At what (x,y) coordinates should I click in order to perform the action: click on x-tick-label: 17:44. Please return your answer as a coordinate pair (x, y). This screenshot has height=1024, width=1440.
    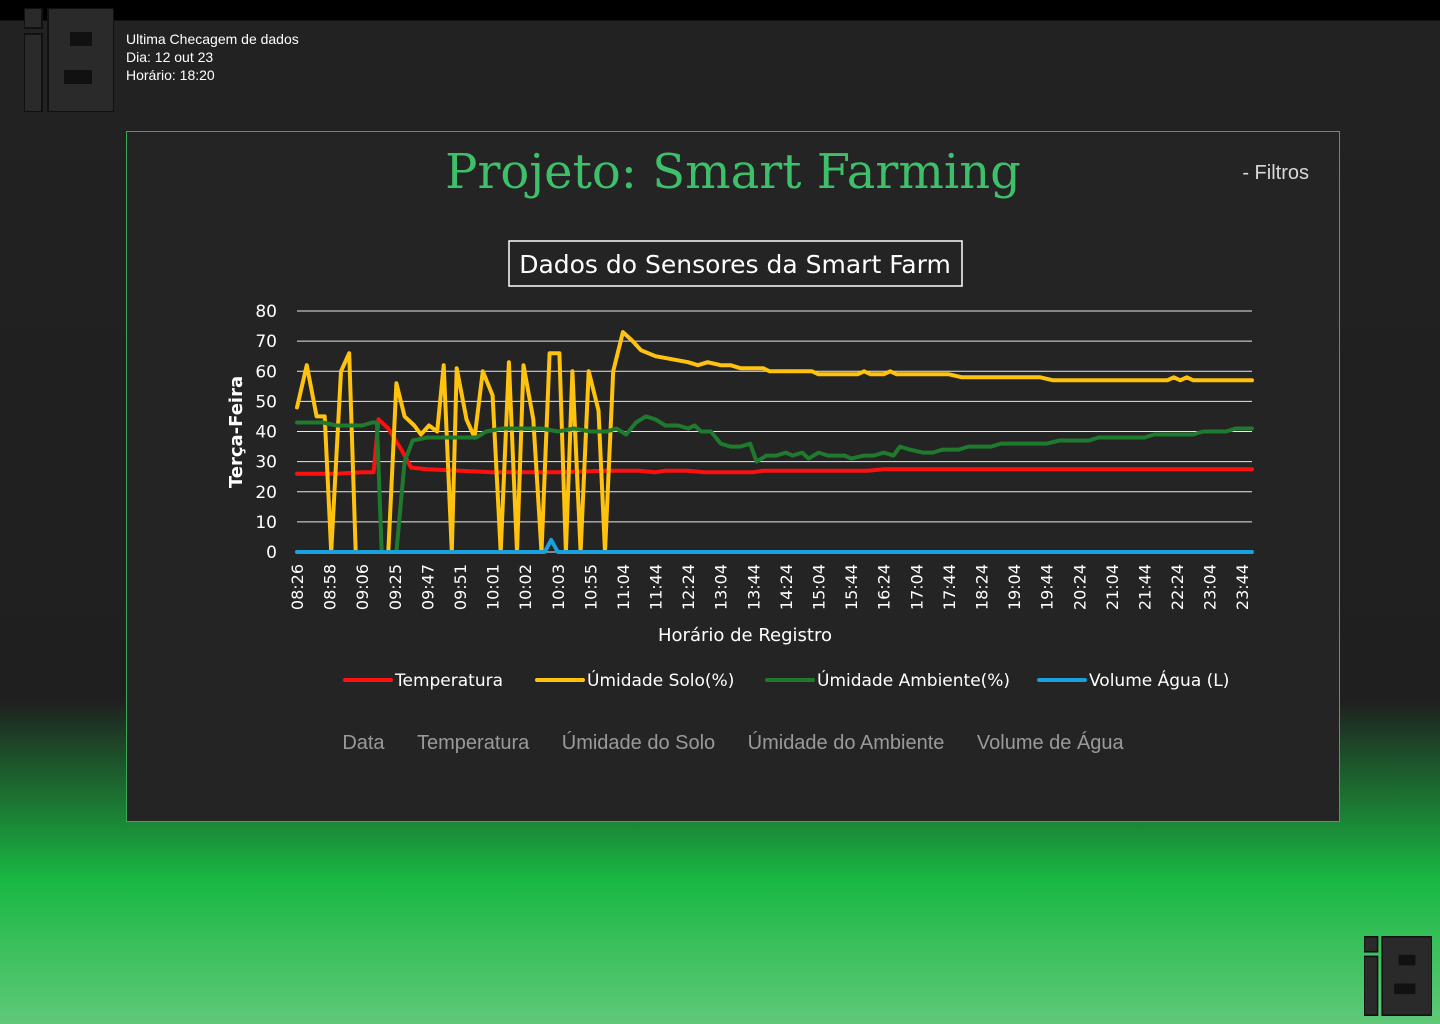
    Looking at the image, I should click on (949, 587).